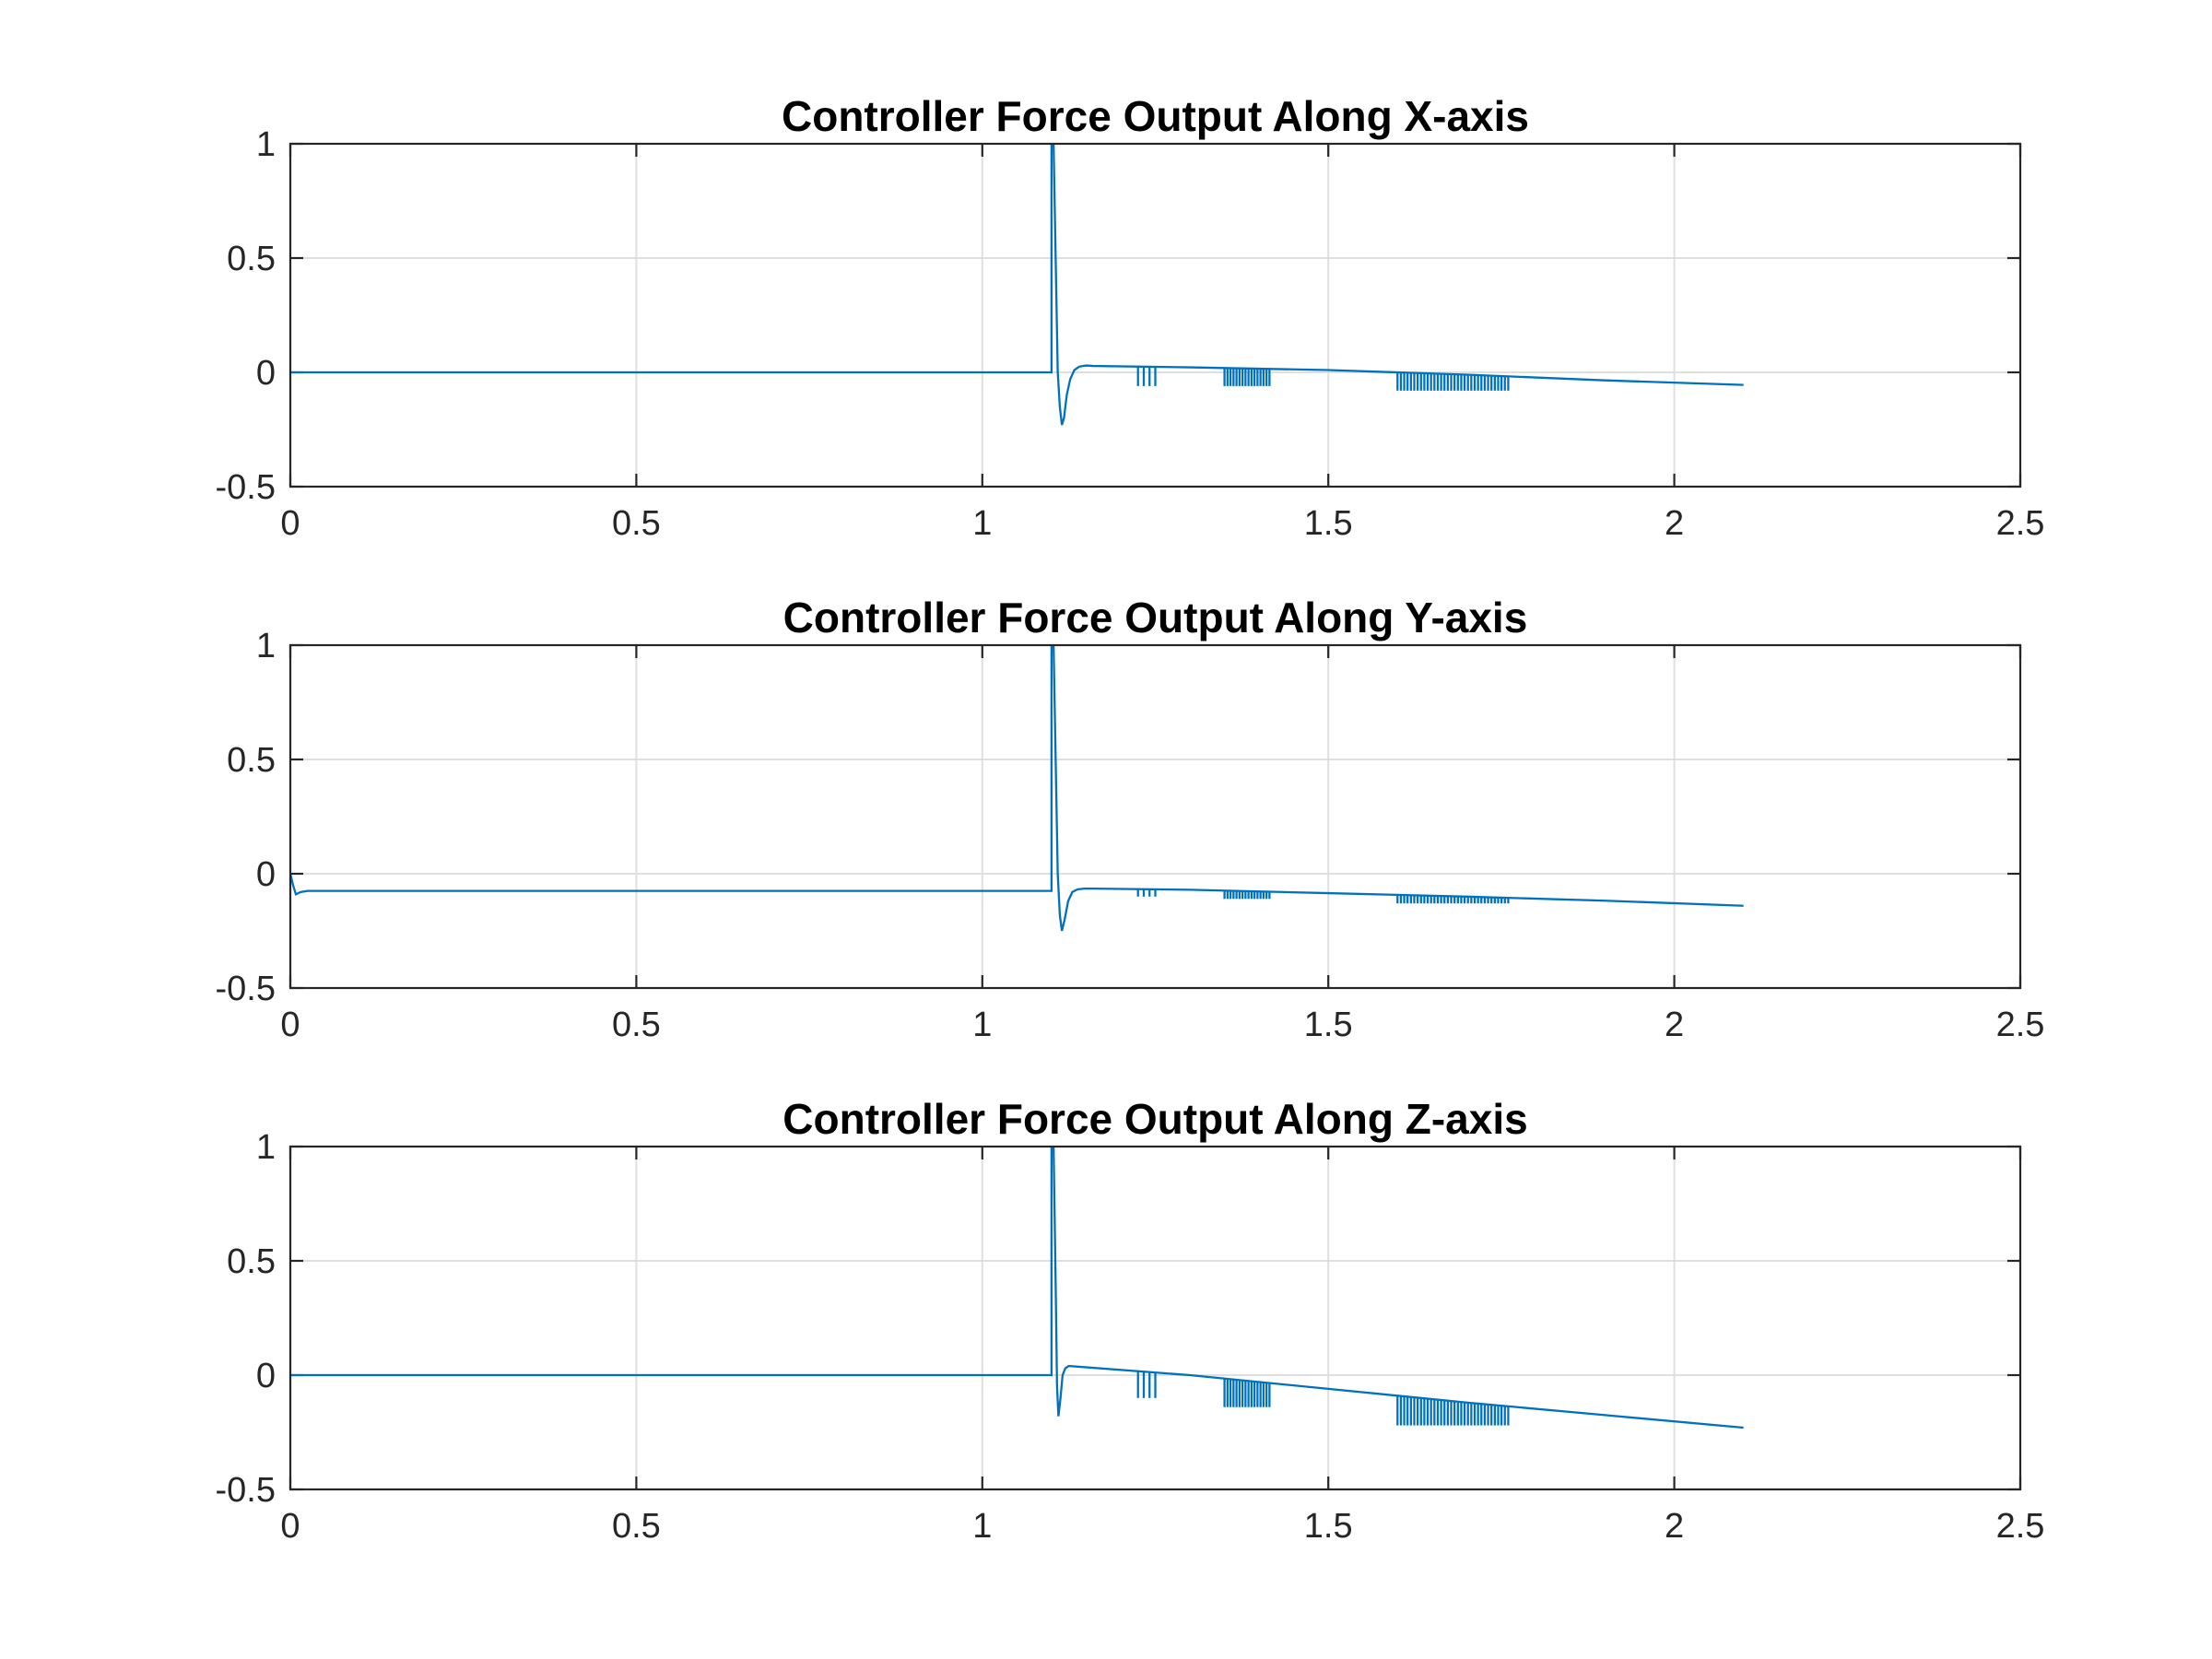 The image size is (2212, 1659). I want to click on chart-title: Controller Force Output Along Y-axis, so click(1155, 617).